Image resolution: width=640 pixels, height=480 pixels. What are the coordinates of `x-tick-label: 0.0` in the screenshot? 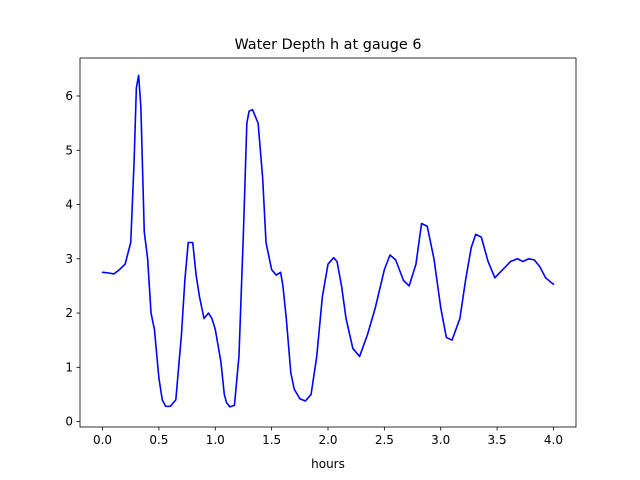 It's located at (102, 440).